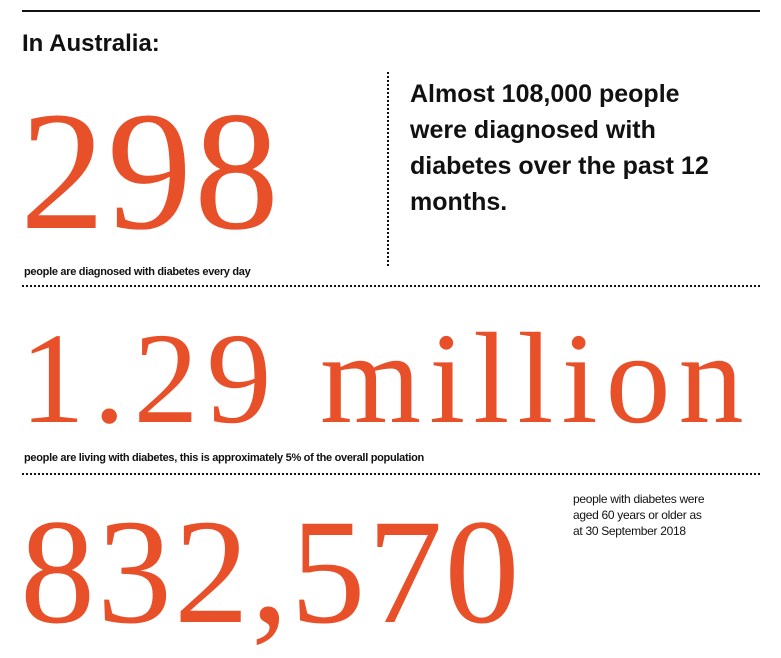 The width and height of the screenshot is (781, 658). Describe the element at coordinates (150, 171) in the screenshot. I see `stat-daily-value: 298` at that location.